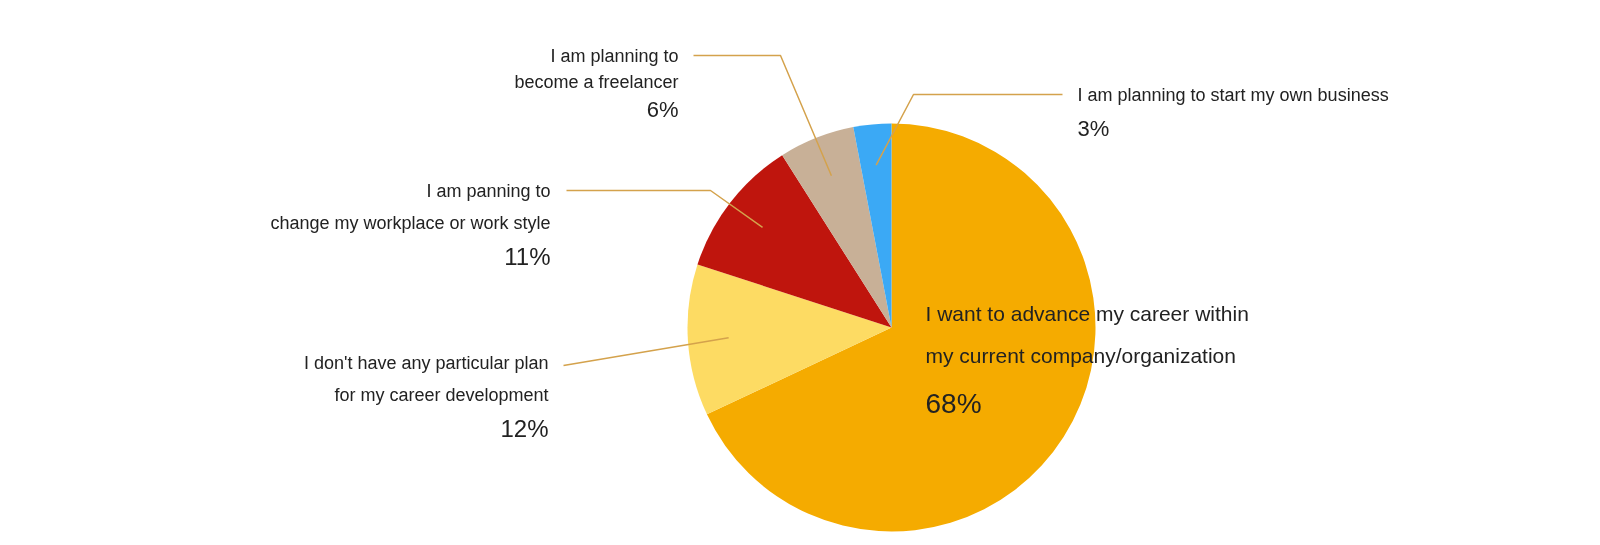 This screenshot has height=545, width=1600. I want to click on slice-label: I am planning to start my own business, so click(1233, 94).